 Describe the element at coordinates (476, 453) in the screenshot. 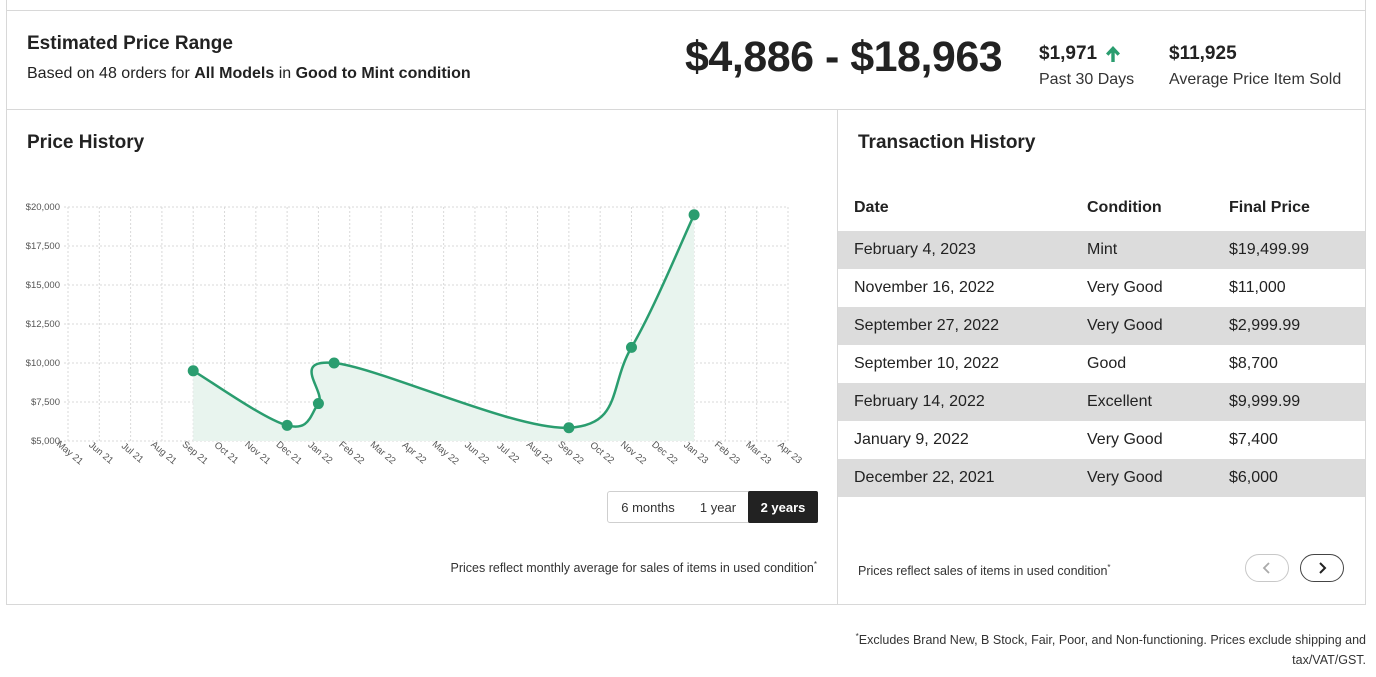

I see `x-tick-label: Jun 22` at that location.